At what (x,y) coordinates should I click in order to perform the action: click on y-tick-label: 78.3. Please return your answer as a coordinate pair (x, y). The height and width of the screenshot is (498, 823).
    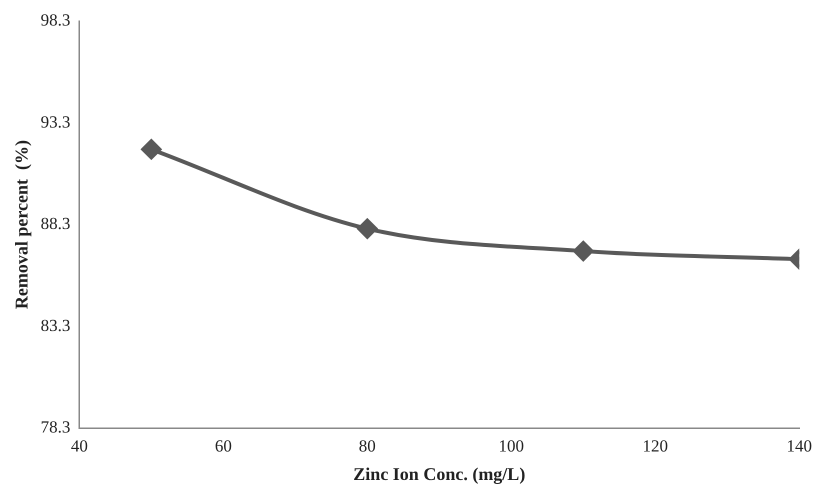
    Looking at the image, I should click on (55, 426).